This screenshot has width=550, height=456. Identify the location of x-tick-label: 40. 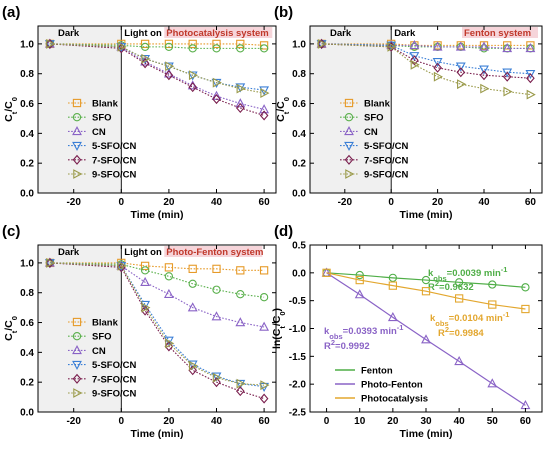
(460, 421).